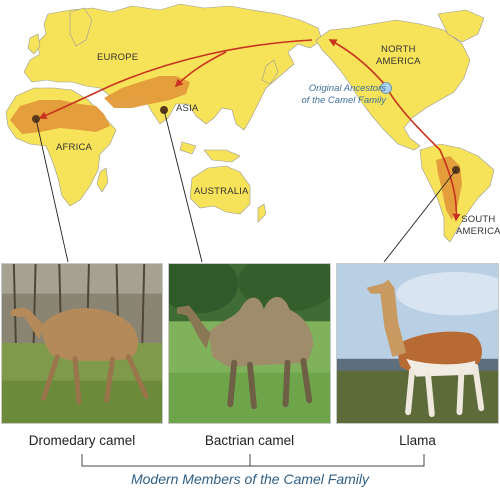 This screenshot has height=493, width=500. What do you see at coordinates (424, 155) in the screenshot?
I see `migration-arrow-south-america` at bounding box center [424, 155].